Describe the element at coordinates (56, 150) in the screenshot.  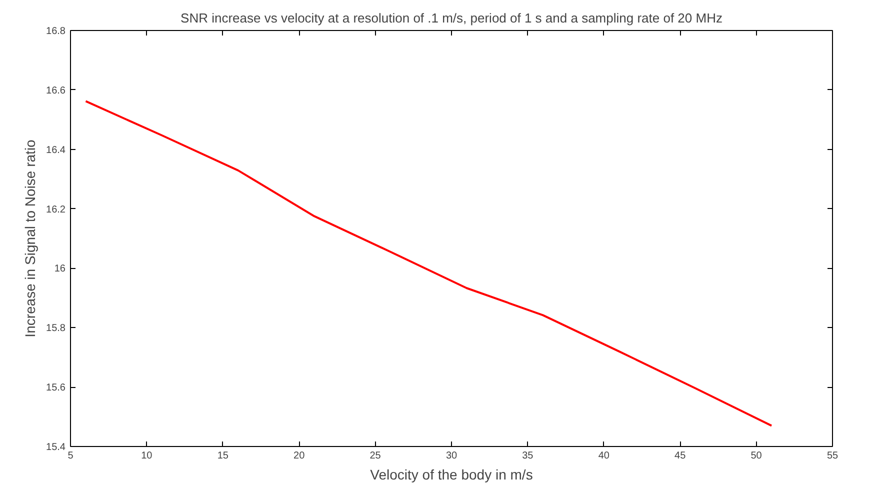
I see `y-tick-label: 16.4` at that location.